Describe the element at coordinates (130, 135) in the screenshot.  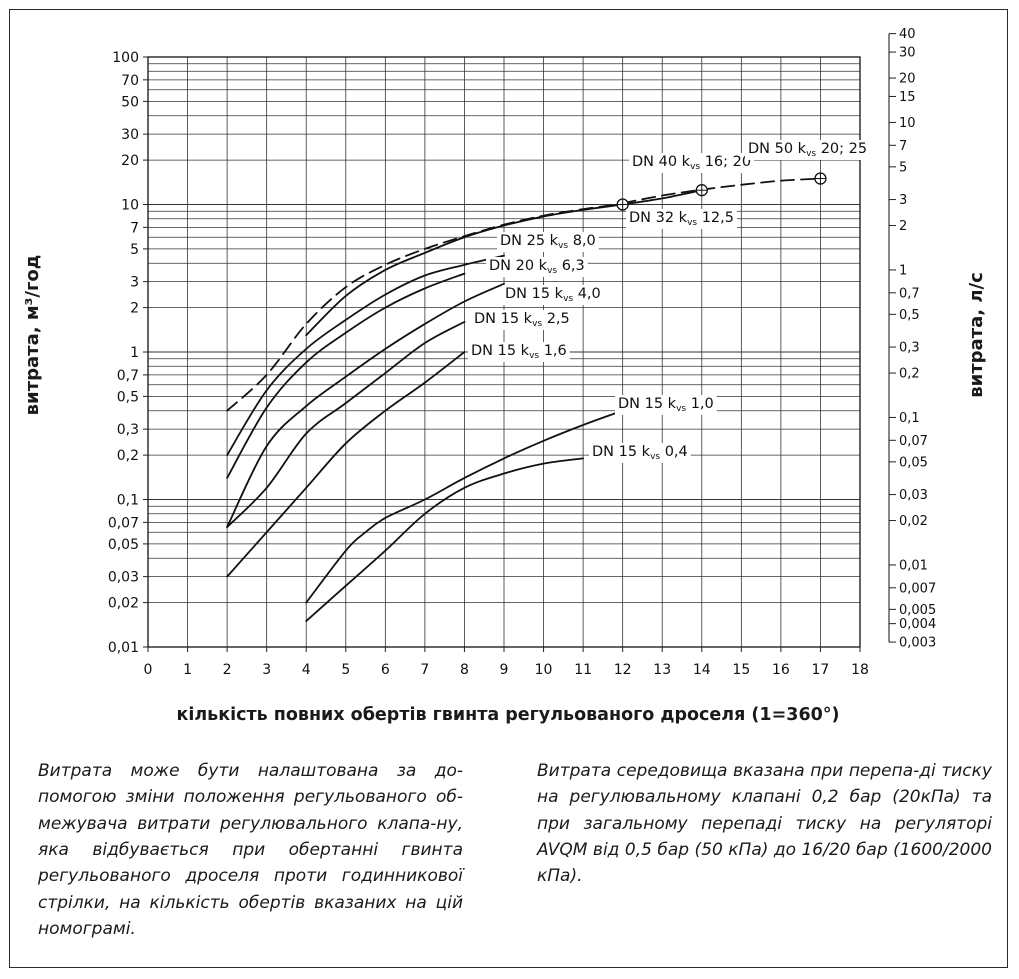
I see `y-tick-label-left: 30` at that location.